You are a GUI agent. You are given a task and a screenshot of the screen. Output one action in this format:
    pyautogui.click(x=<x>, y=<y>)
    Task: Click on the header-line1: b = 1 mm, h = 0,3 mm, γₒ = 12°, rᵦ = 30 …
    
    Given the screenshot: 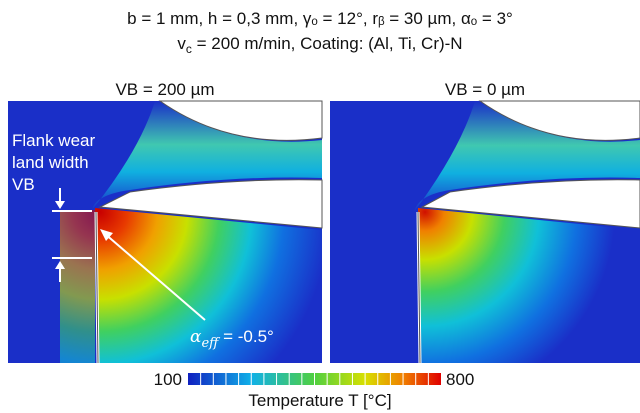 What is the action you would take?
    pyautogui.click(x=320, y=18)
    